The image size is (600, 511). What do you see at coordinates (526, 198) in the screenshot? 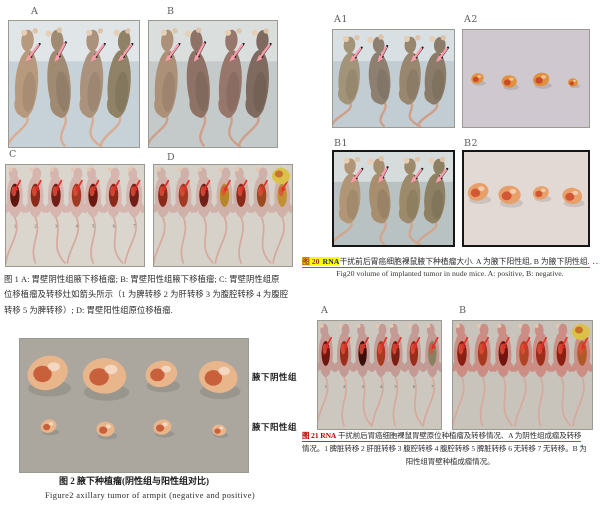
I see `fig20-panel-b2-photo` at bounding box center [526, 198].